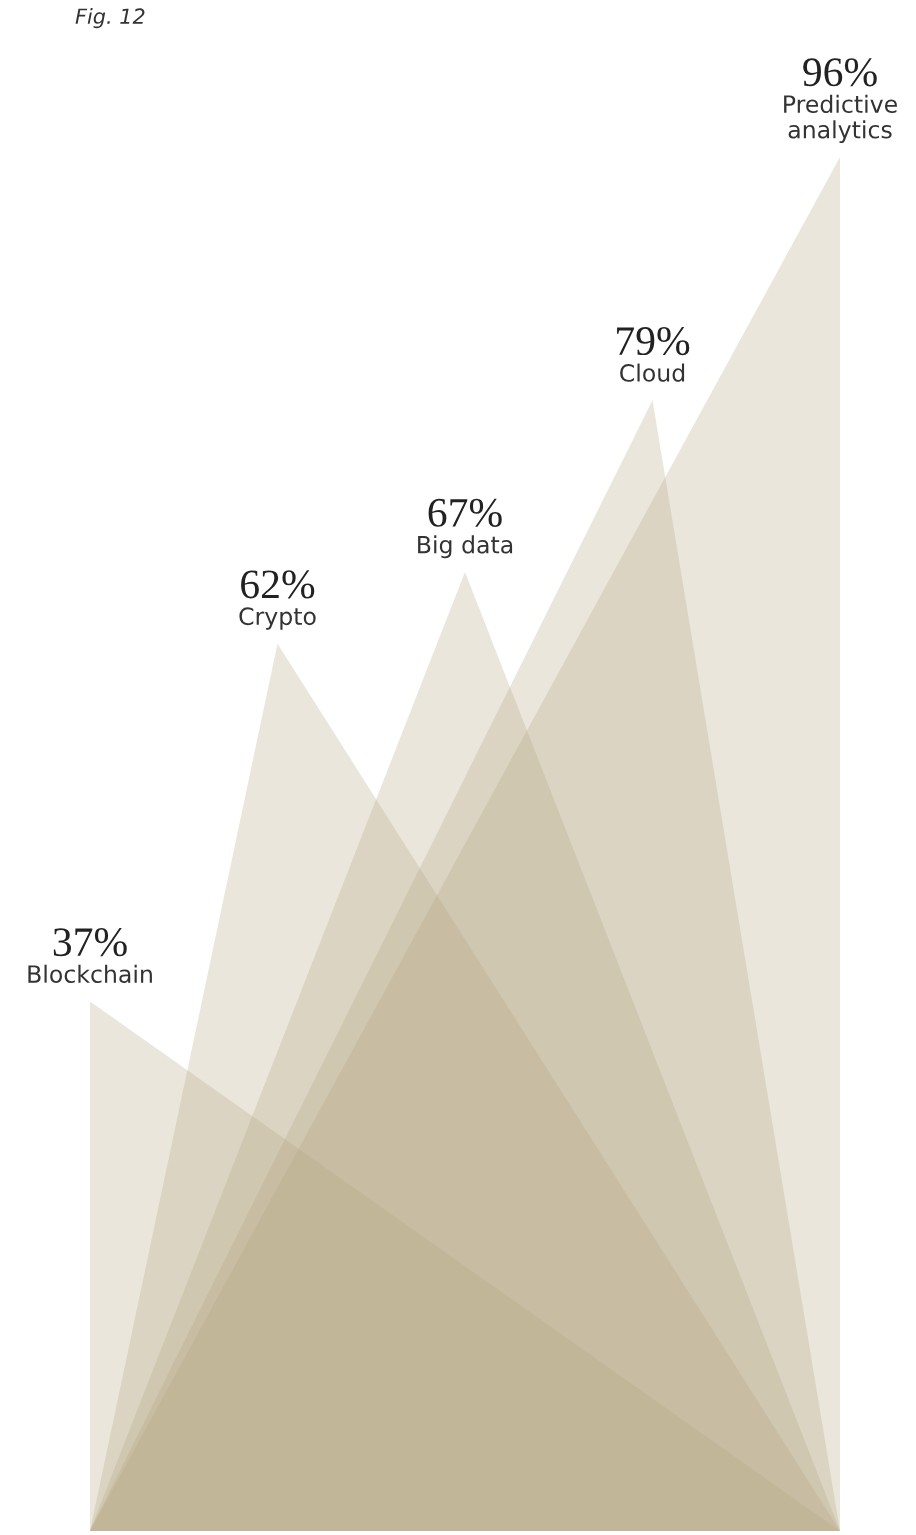 Image resolution: width=916 pixels, height=1535 pixels. I want to click on data-label: 37%, so click(90, 942).